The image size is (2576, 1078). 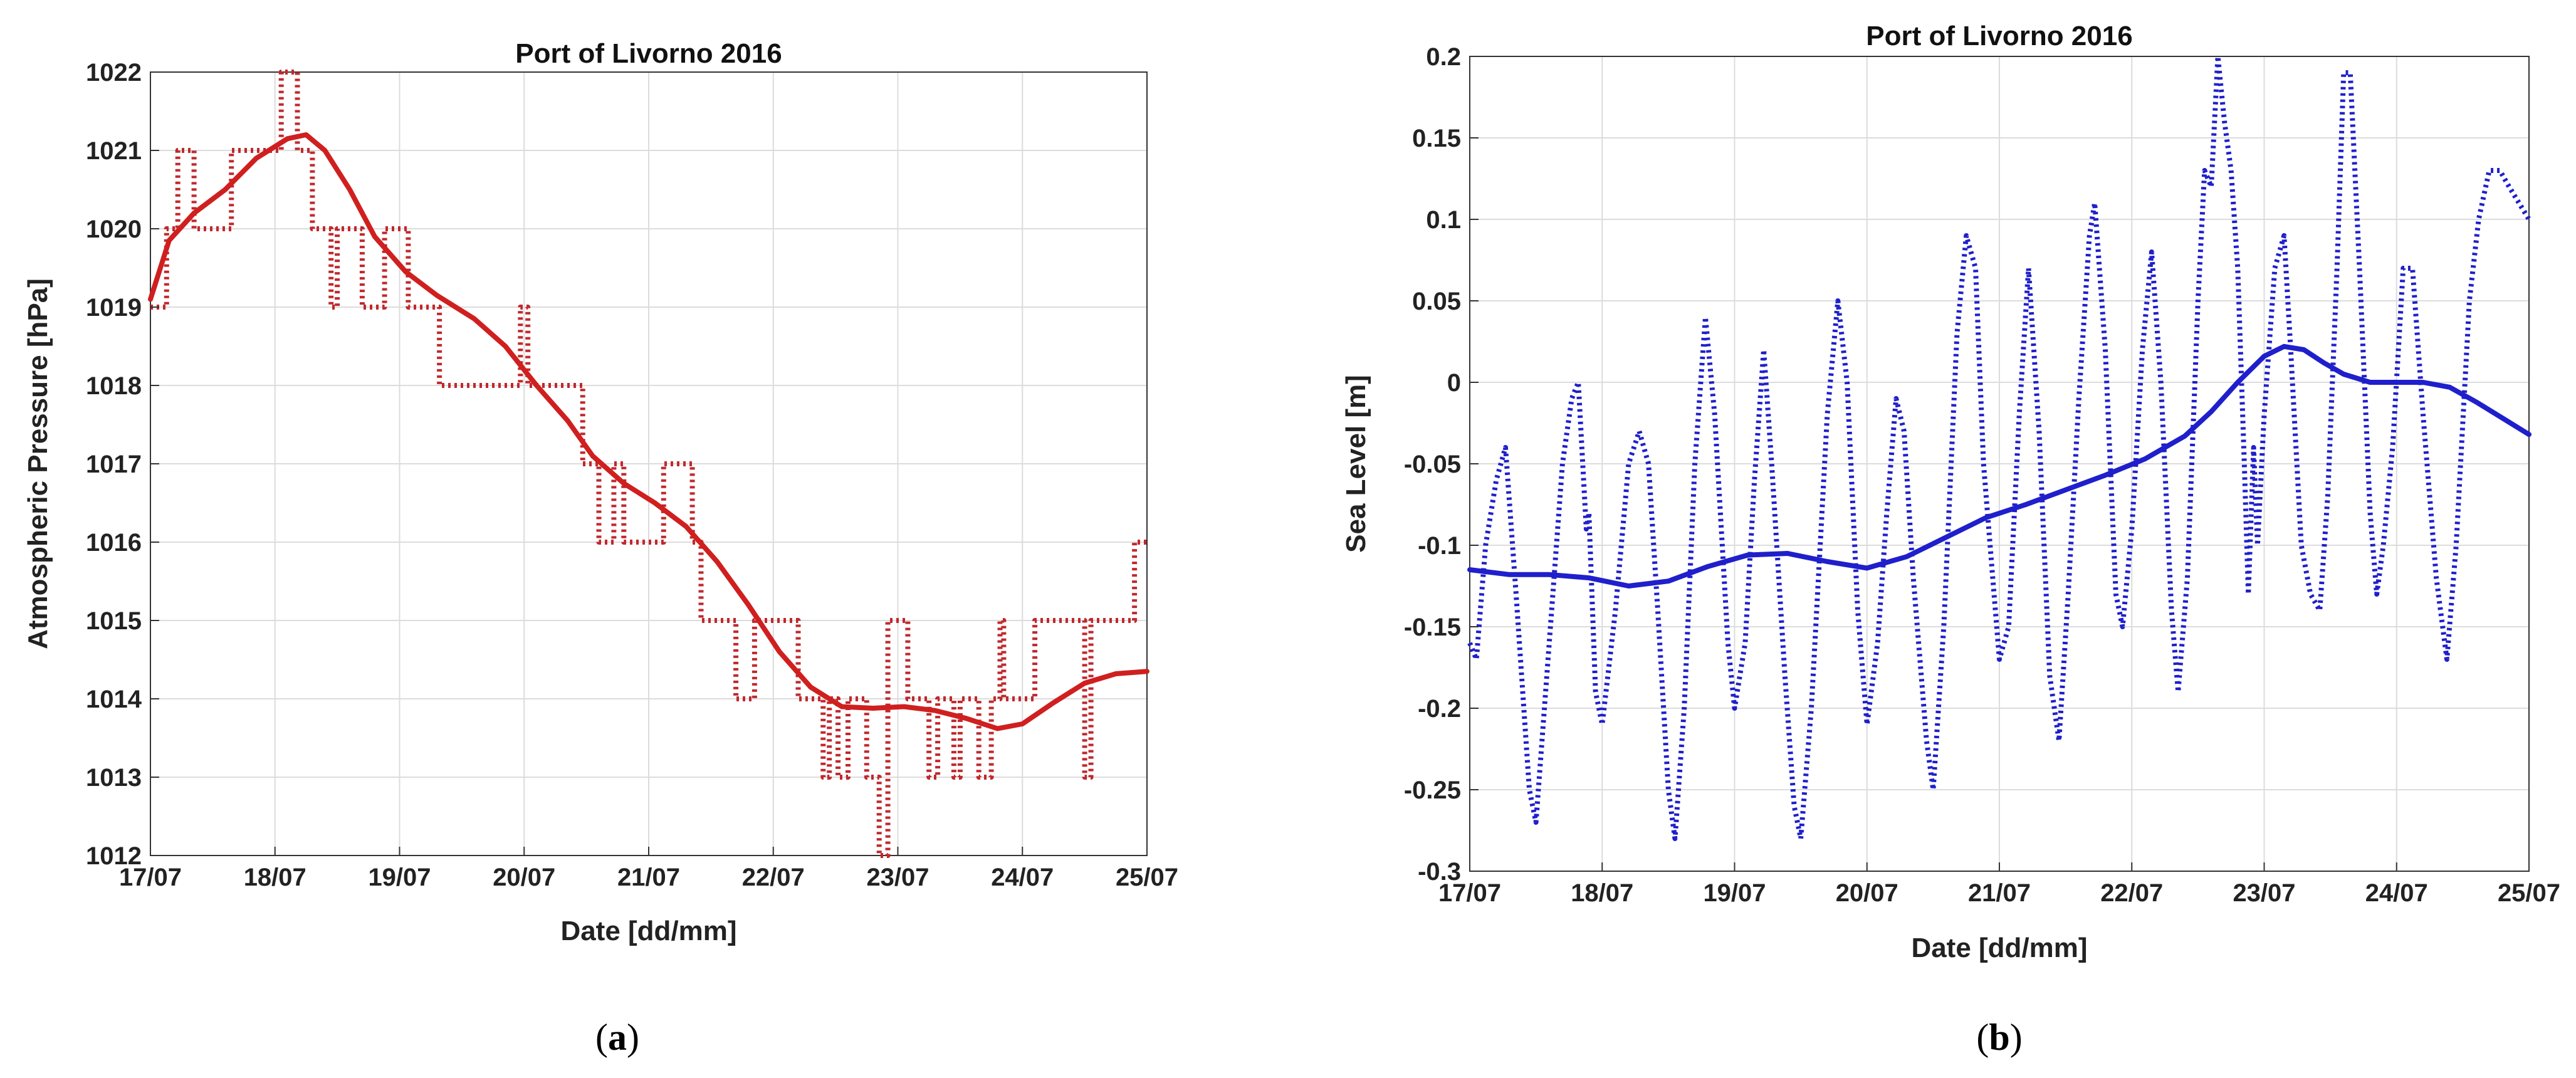 What do you see at coordinates (1436, 138) in the screenshot?
I see `y-tick-label: 0.15` at bounding box center [1436, 138].